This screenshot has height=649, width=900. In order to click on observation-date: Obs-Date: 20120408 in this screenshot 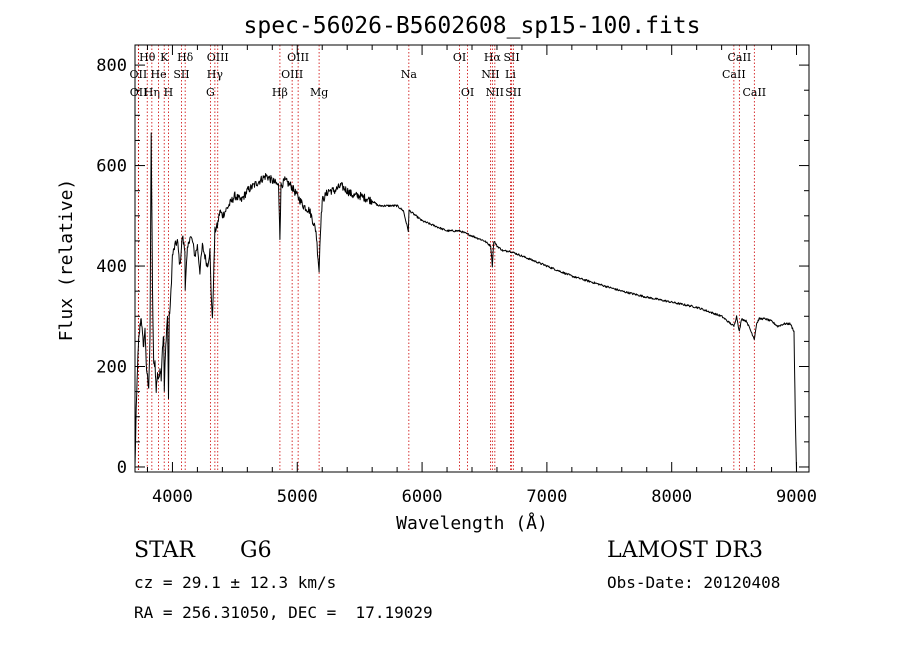, I will do `click(694, 582)`.